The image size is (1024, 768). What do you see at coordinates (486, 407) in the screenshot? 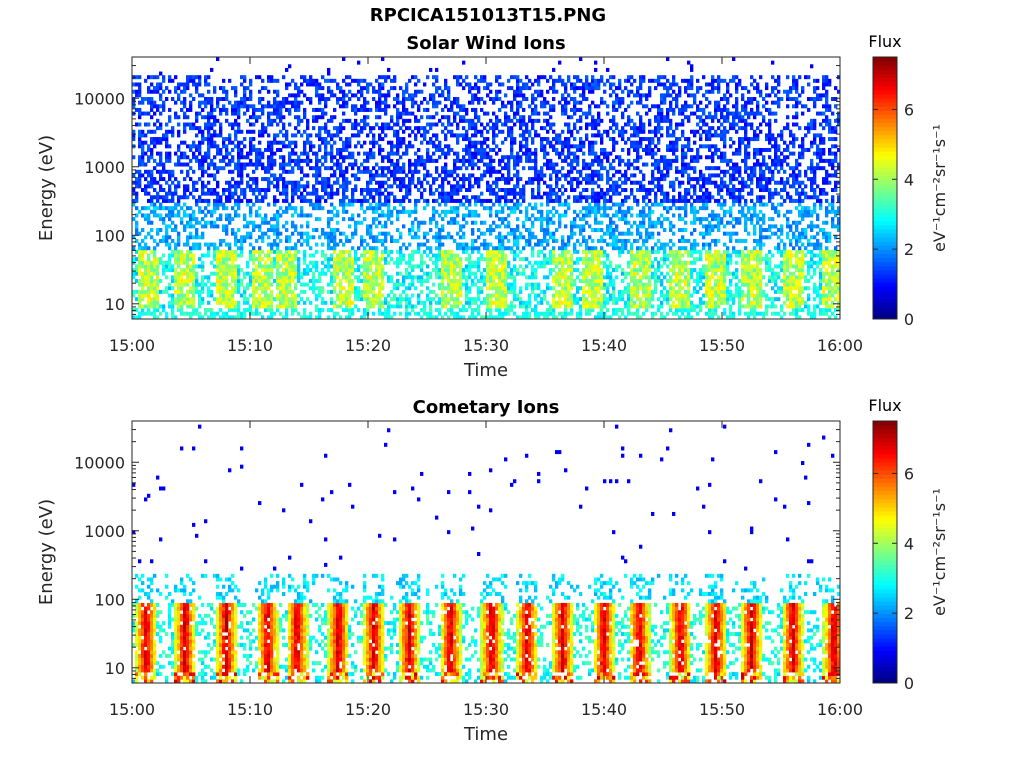
I see `panel-title: Cometary Ions` at bounding box center [486, 407].